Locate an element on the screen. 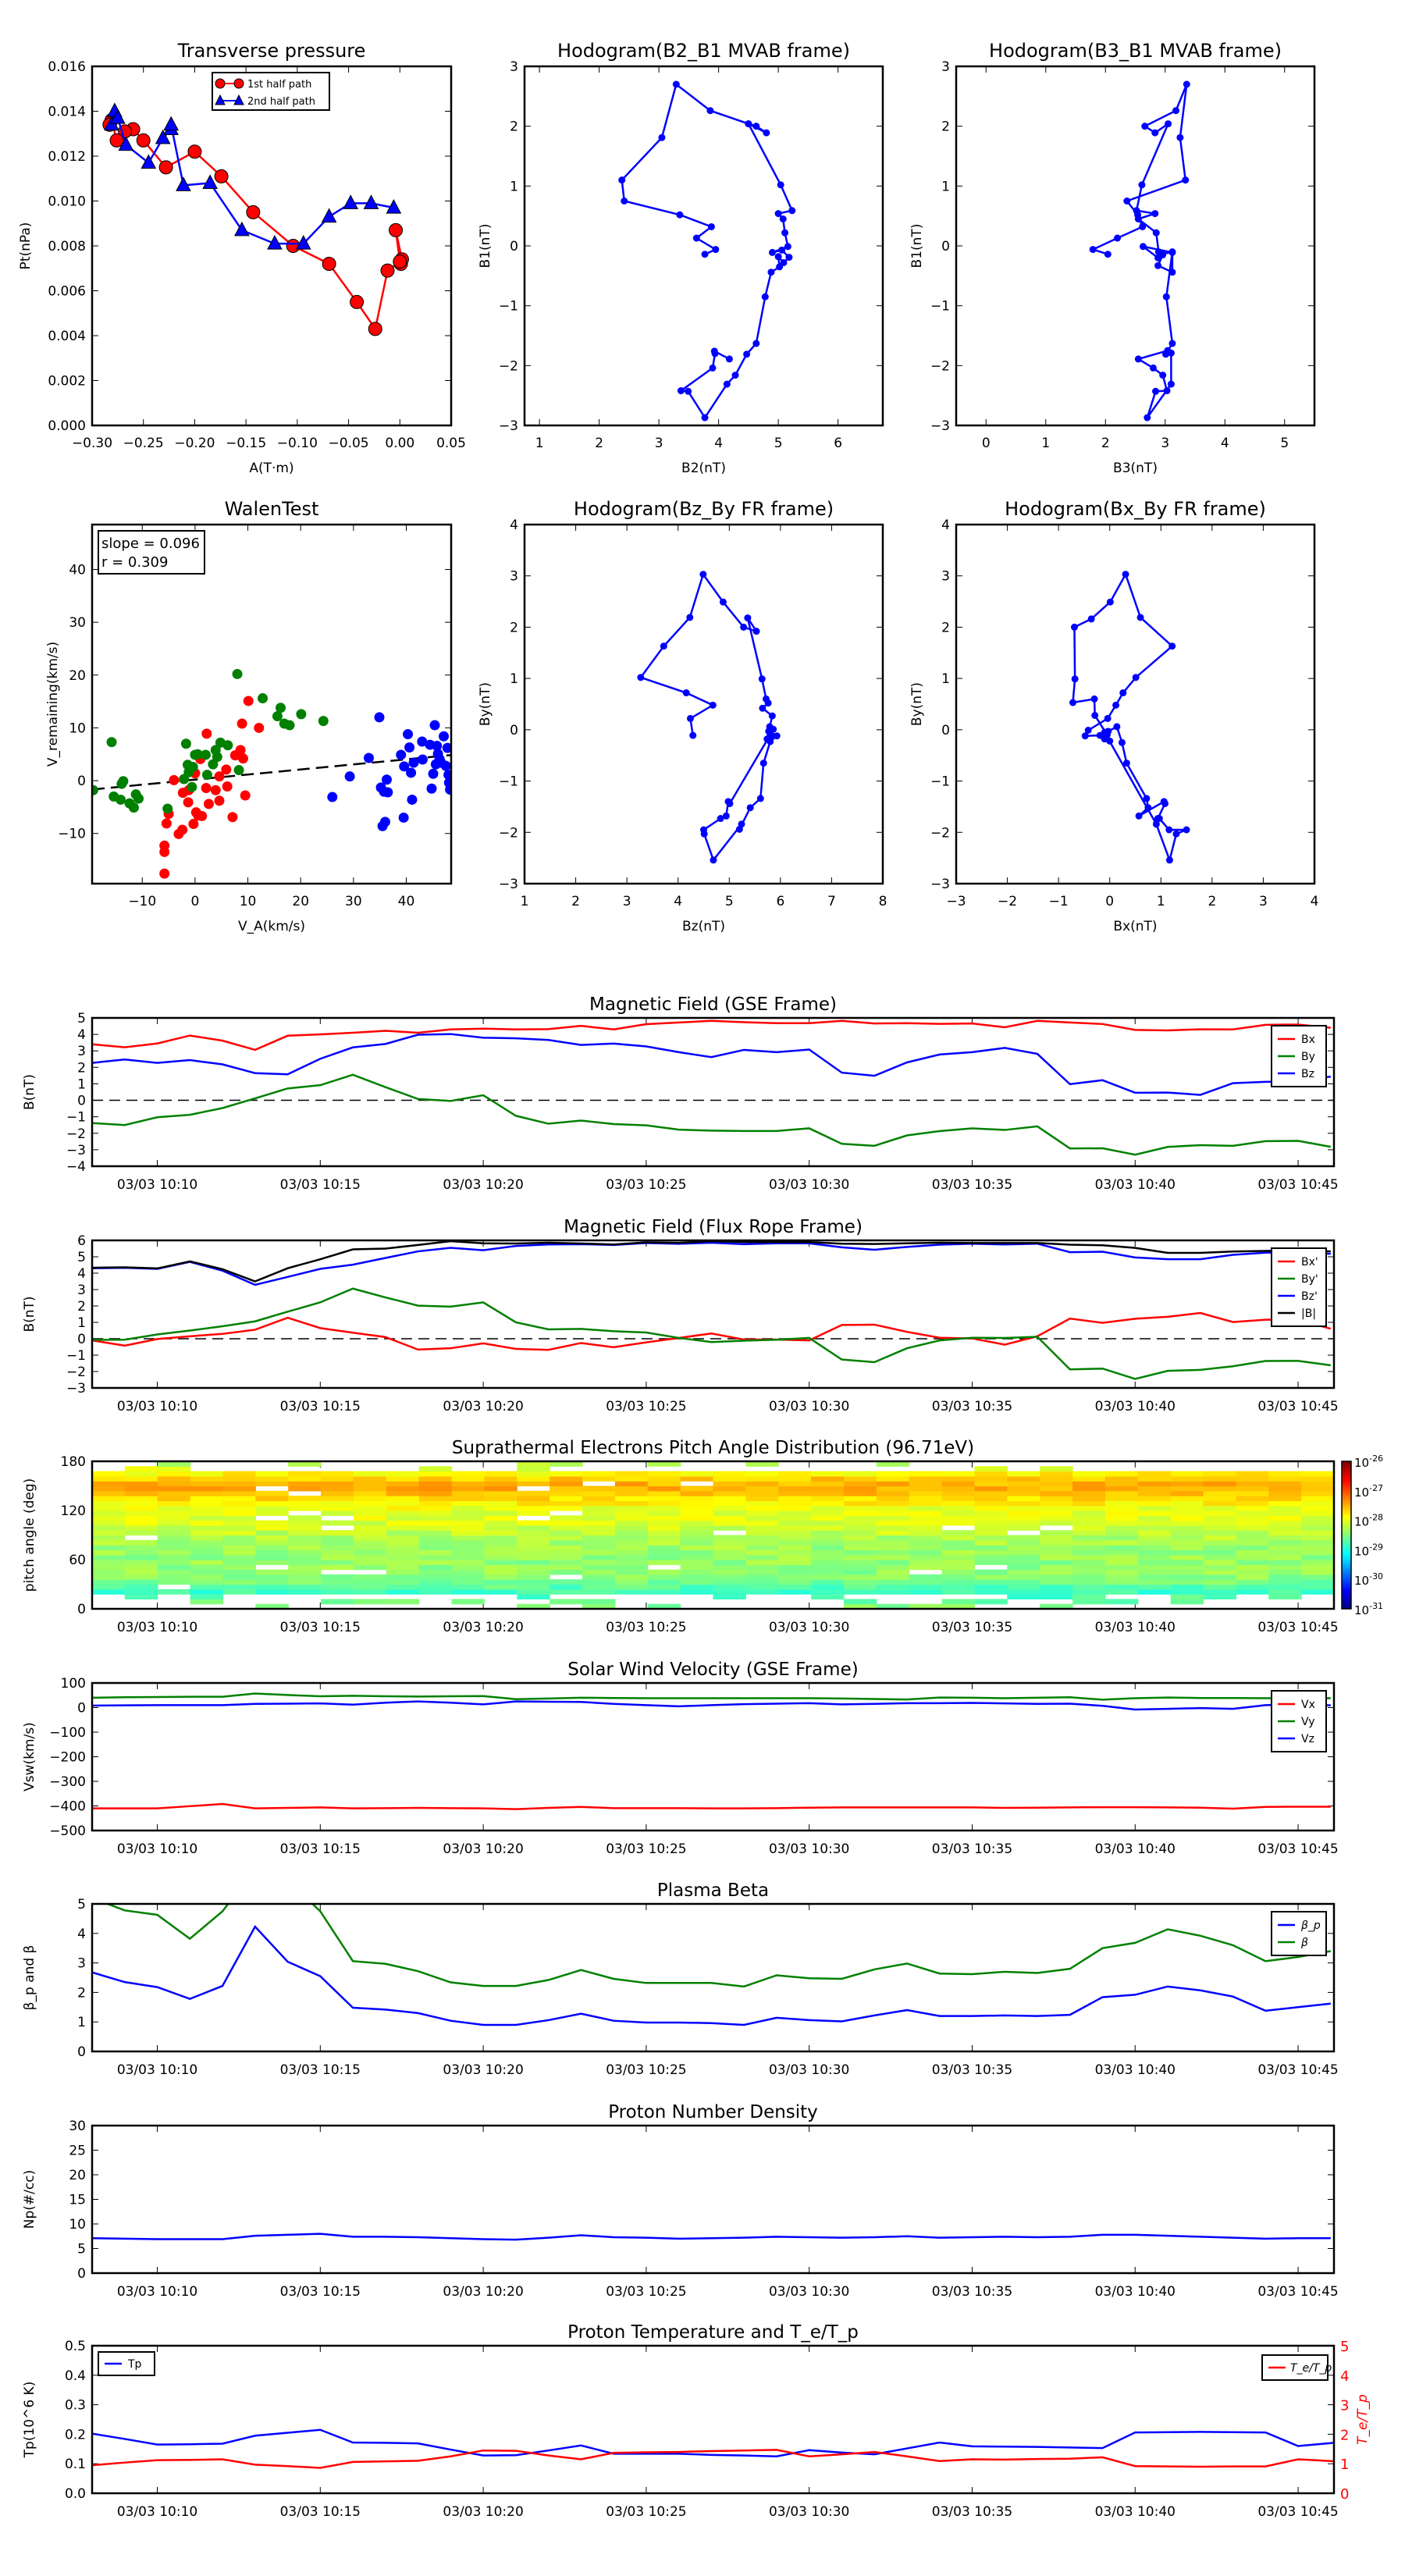  y-tick-label: 3 is located at coordinates (946, 67).